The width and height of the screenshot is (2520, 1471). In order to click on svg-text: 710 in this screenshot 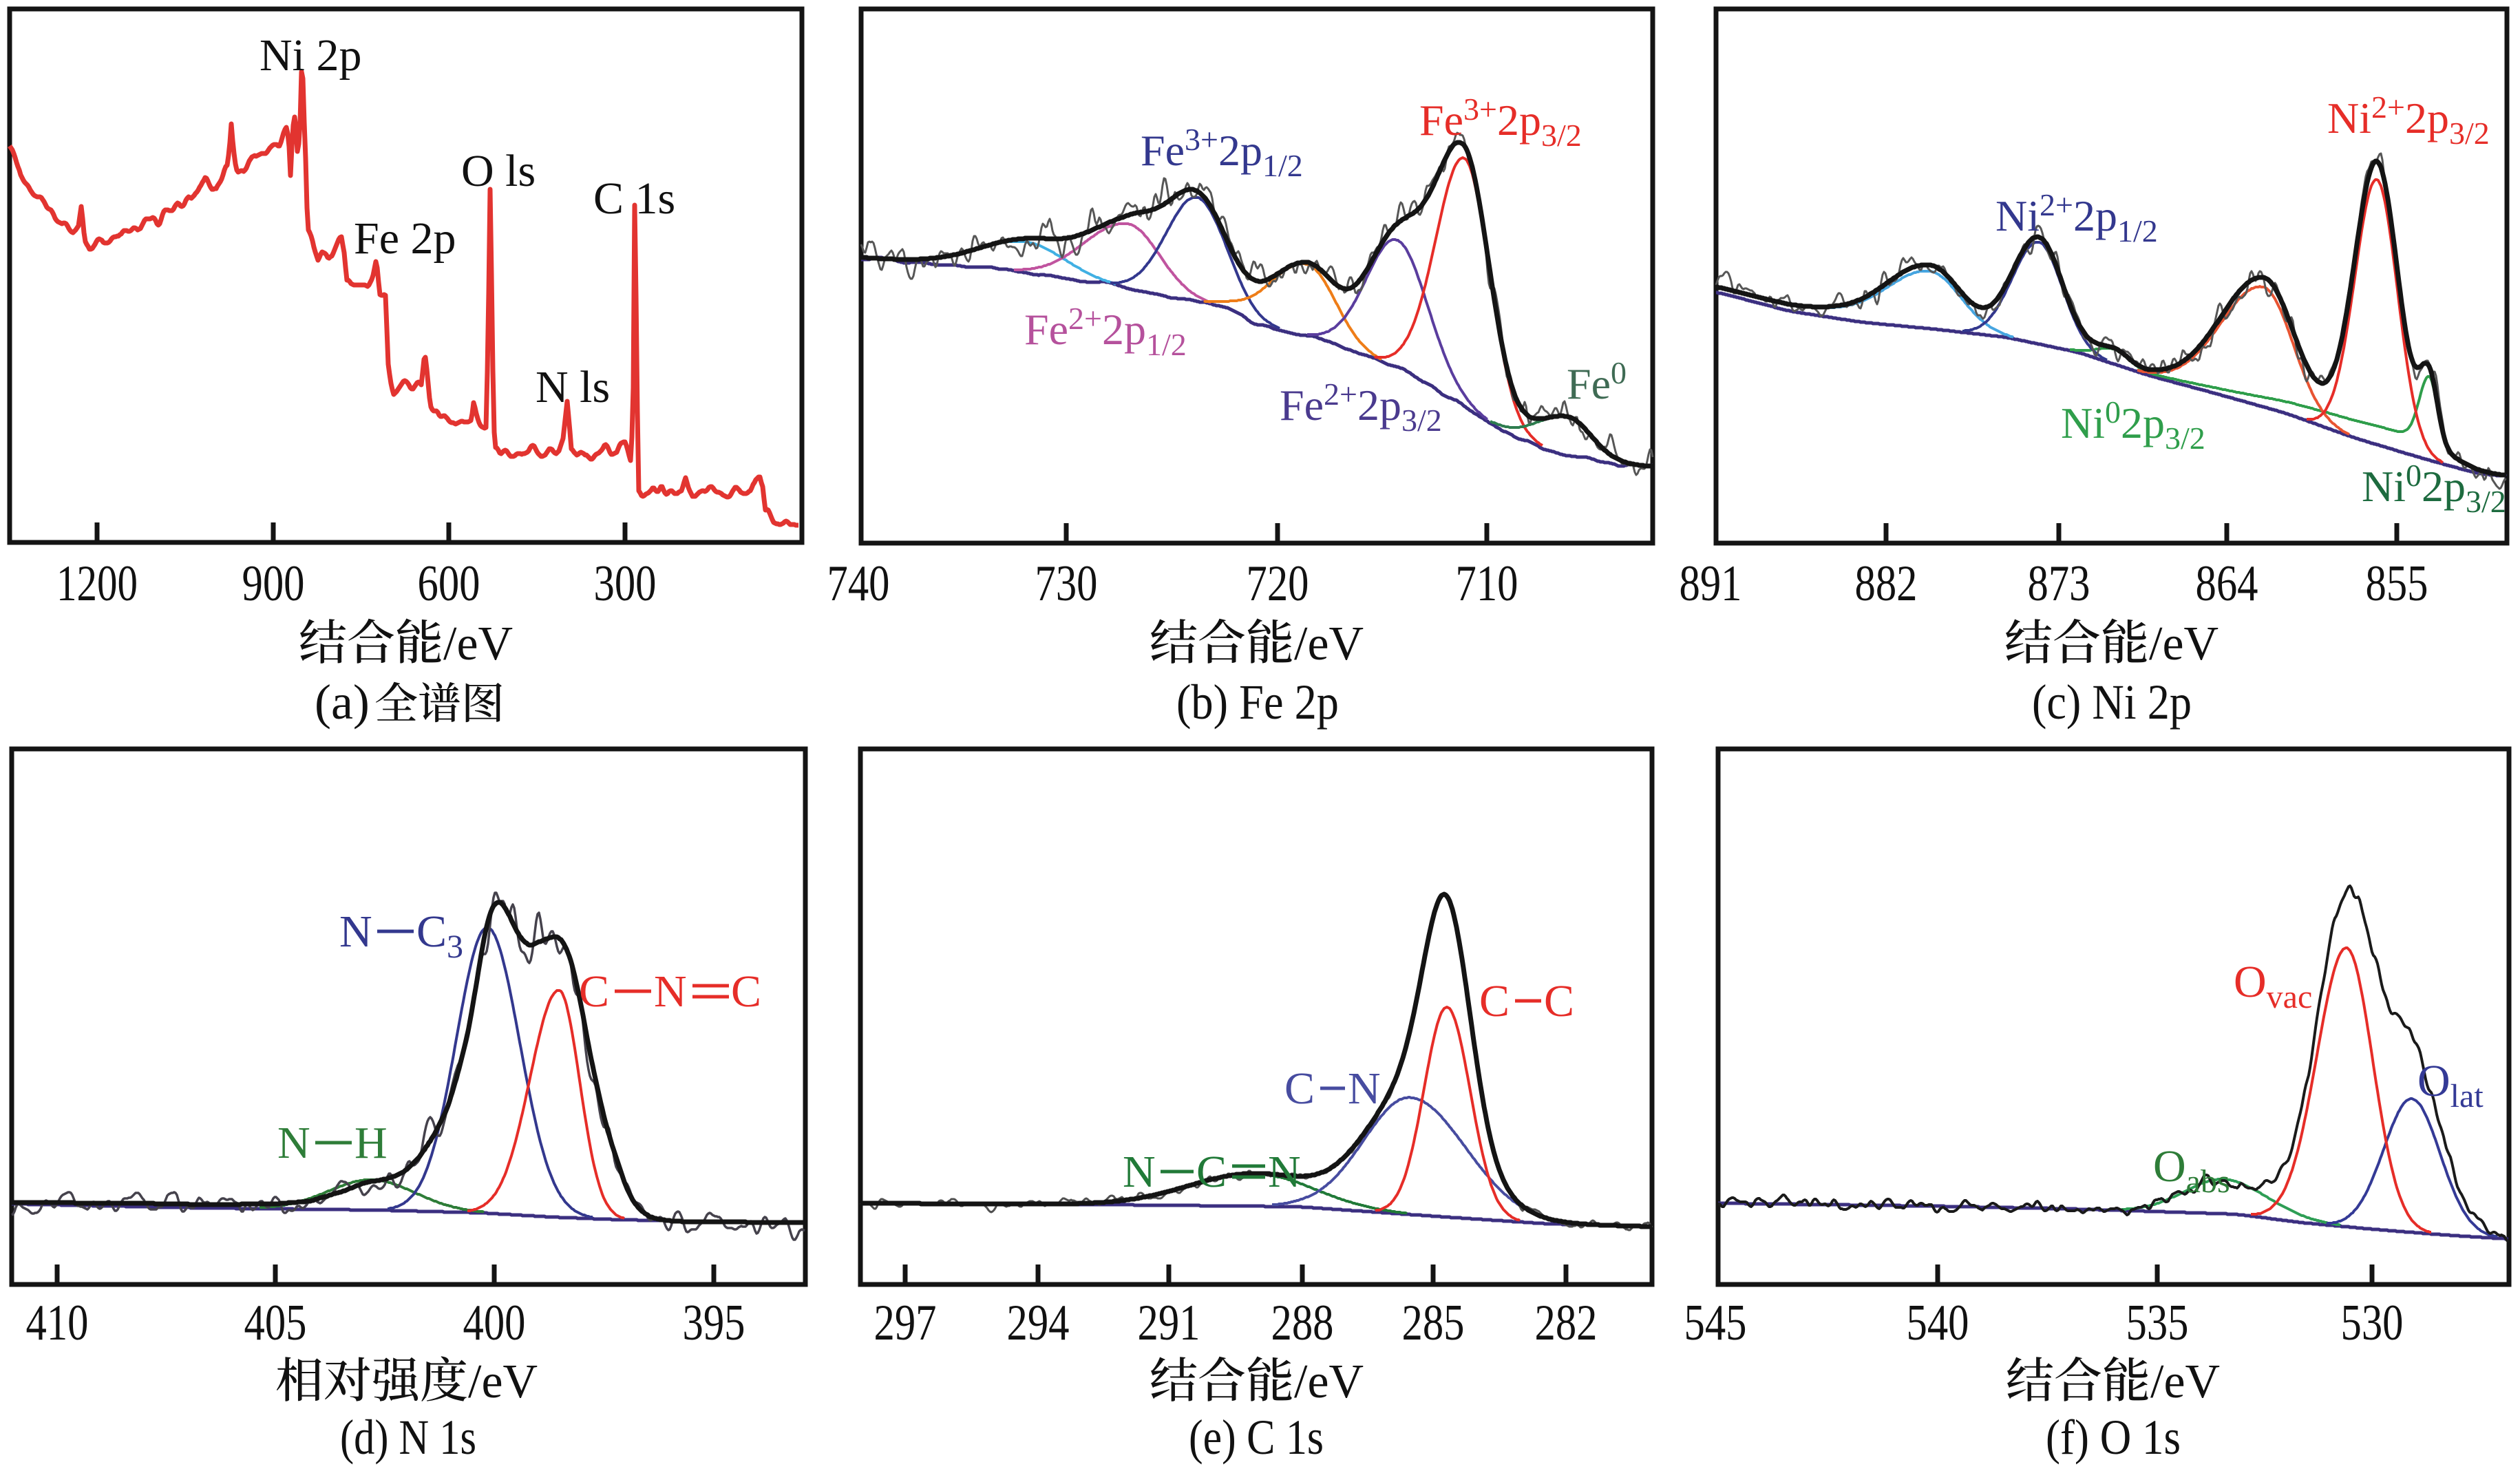, I will do `click(1487, 583)`.